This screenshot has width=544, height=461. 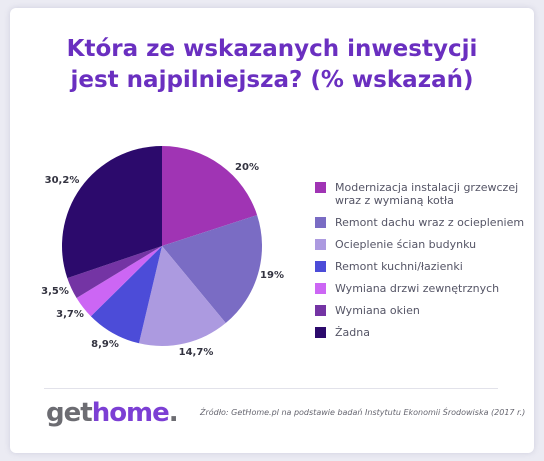 I want to click on legend-item-4: Remont kuchni/łazienki, so click(x=420, y=266).